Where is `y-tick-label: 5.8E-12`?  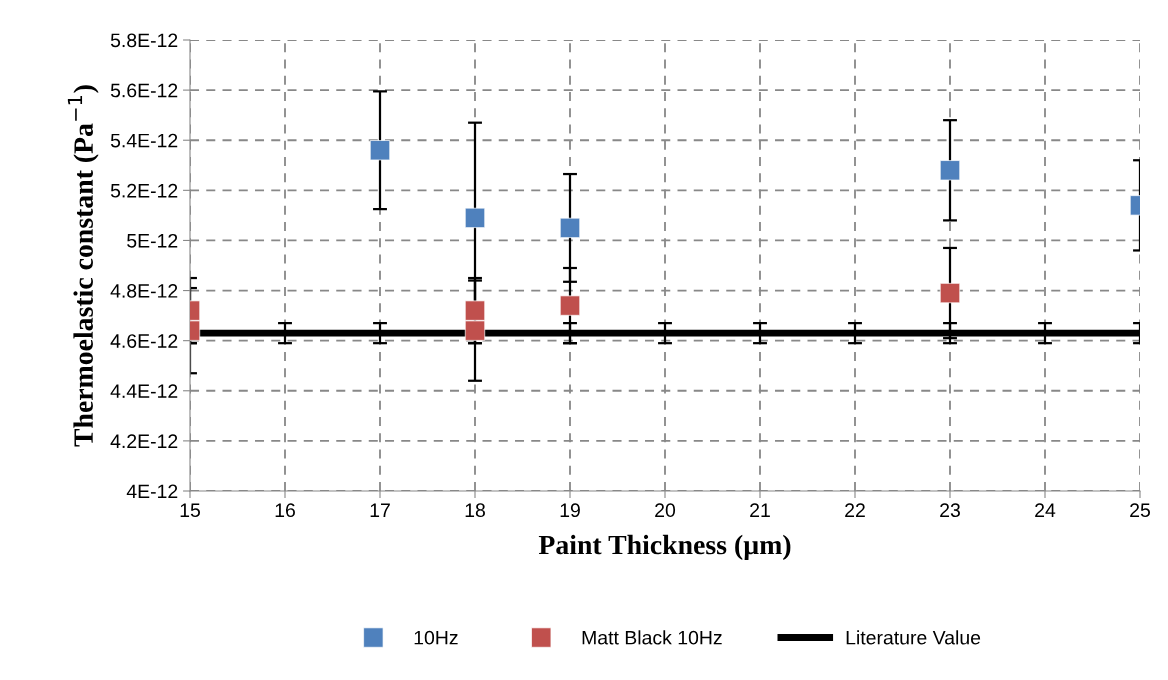
y-tick-label: 5.8E-12 is located at coordinates (144, 40).